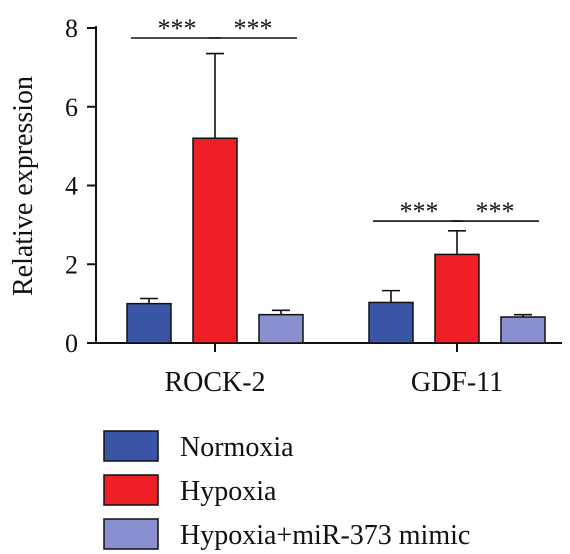  I want to click on y-axis: 0 2 4 6 8, so click(81, 186).